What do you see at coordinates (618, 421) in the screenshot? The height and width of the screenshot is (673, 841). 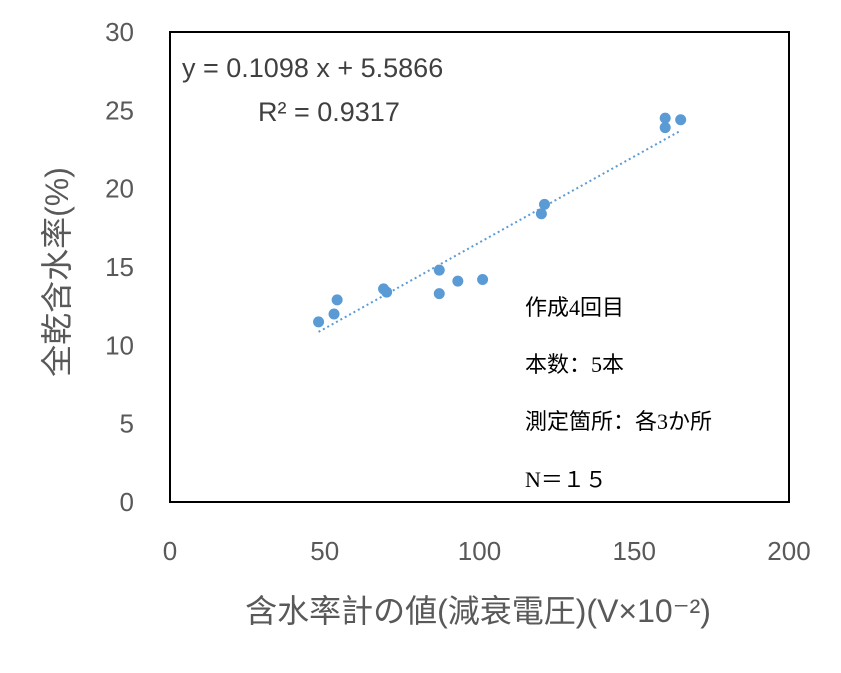 I see `annotation-measure-points: 測定箇所：各3か所` at bounding box center [618, 421].